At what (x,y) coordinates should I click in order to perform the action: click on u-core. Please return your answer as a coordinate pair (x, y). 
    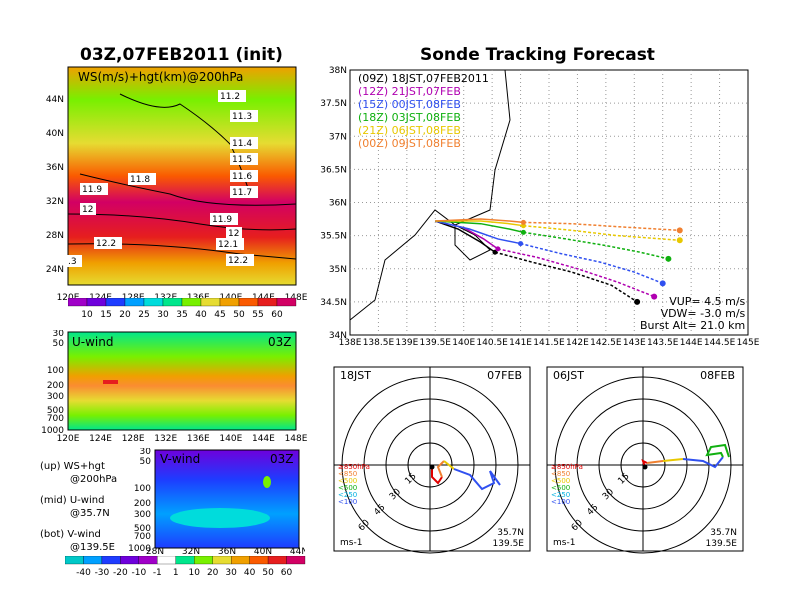
    Looking at the image, I should click on (110, 382).